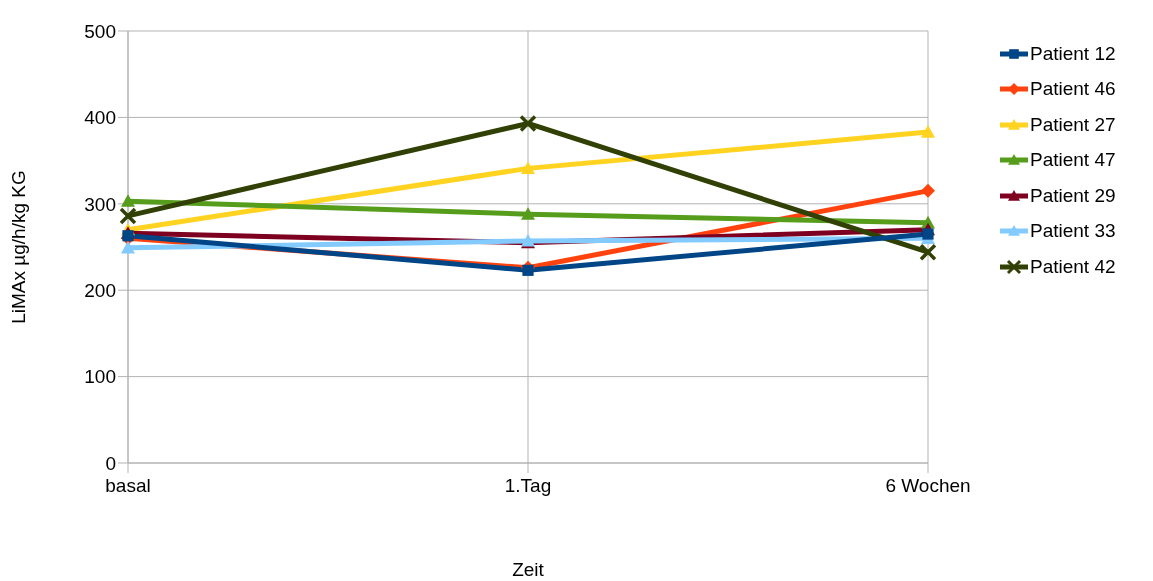 Image resolution: width=1153 pixels, height=581 pixels. What do you see at coordinates (1073, 89) in the screenshot?
I see `legend-label: Patient 46` at bounding box center [1073, 89].